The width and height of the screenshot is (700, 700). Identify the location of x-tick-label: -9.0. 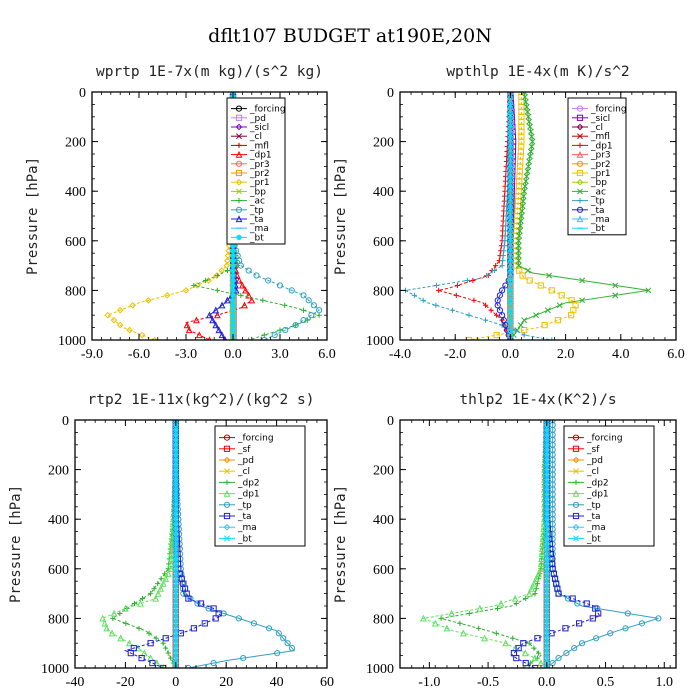
(92, 354).